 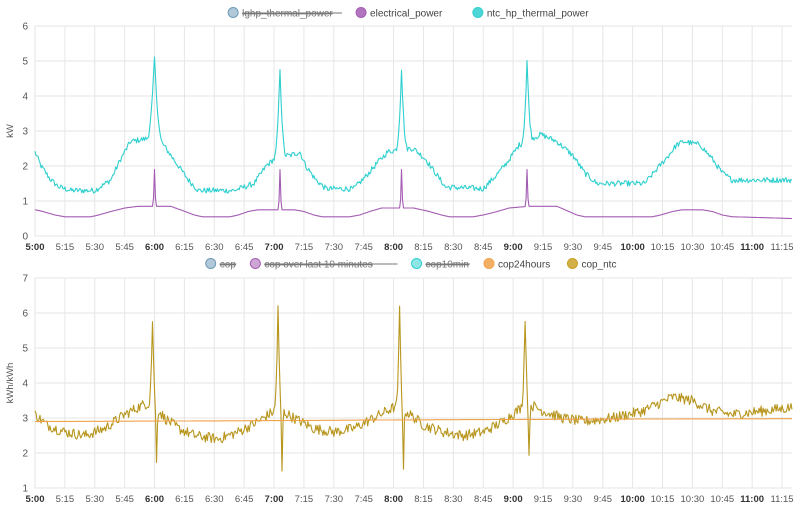 What do you see at coordinates (538, 14) in the screenshot?
I see `legend-label: ntc_hp_thermal_power` at bounding box center [538, 14].